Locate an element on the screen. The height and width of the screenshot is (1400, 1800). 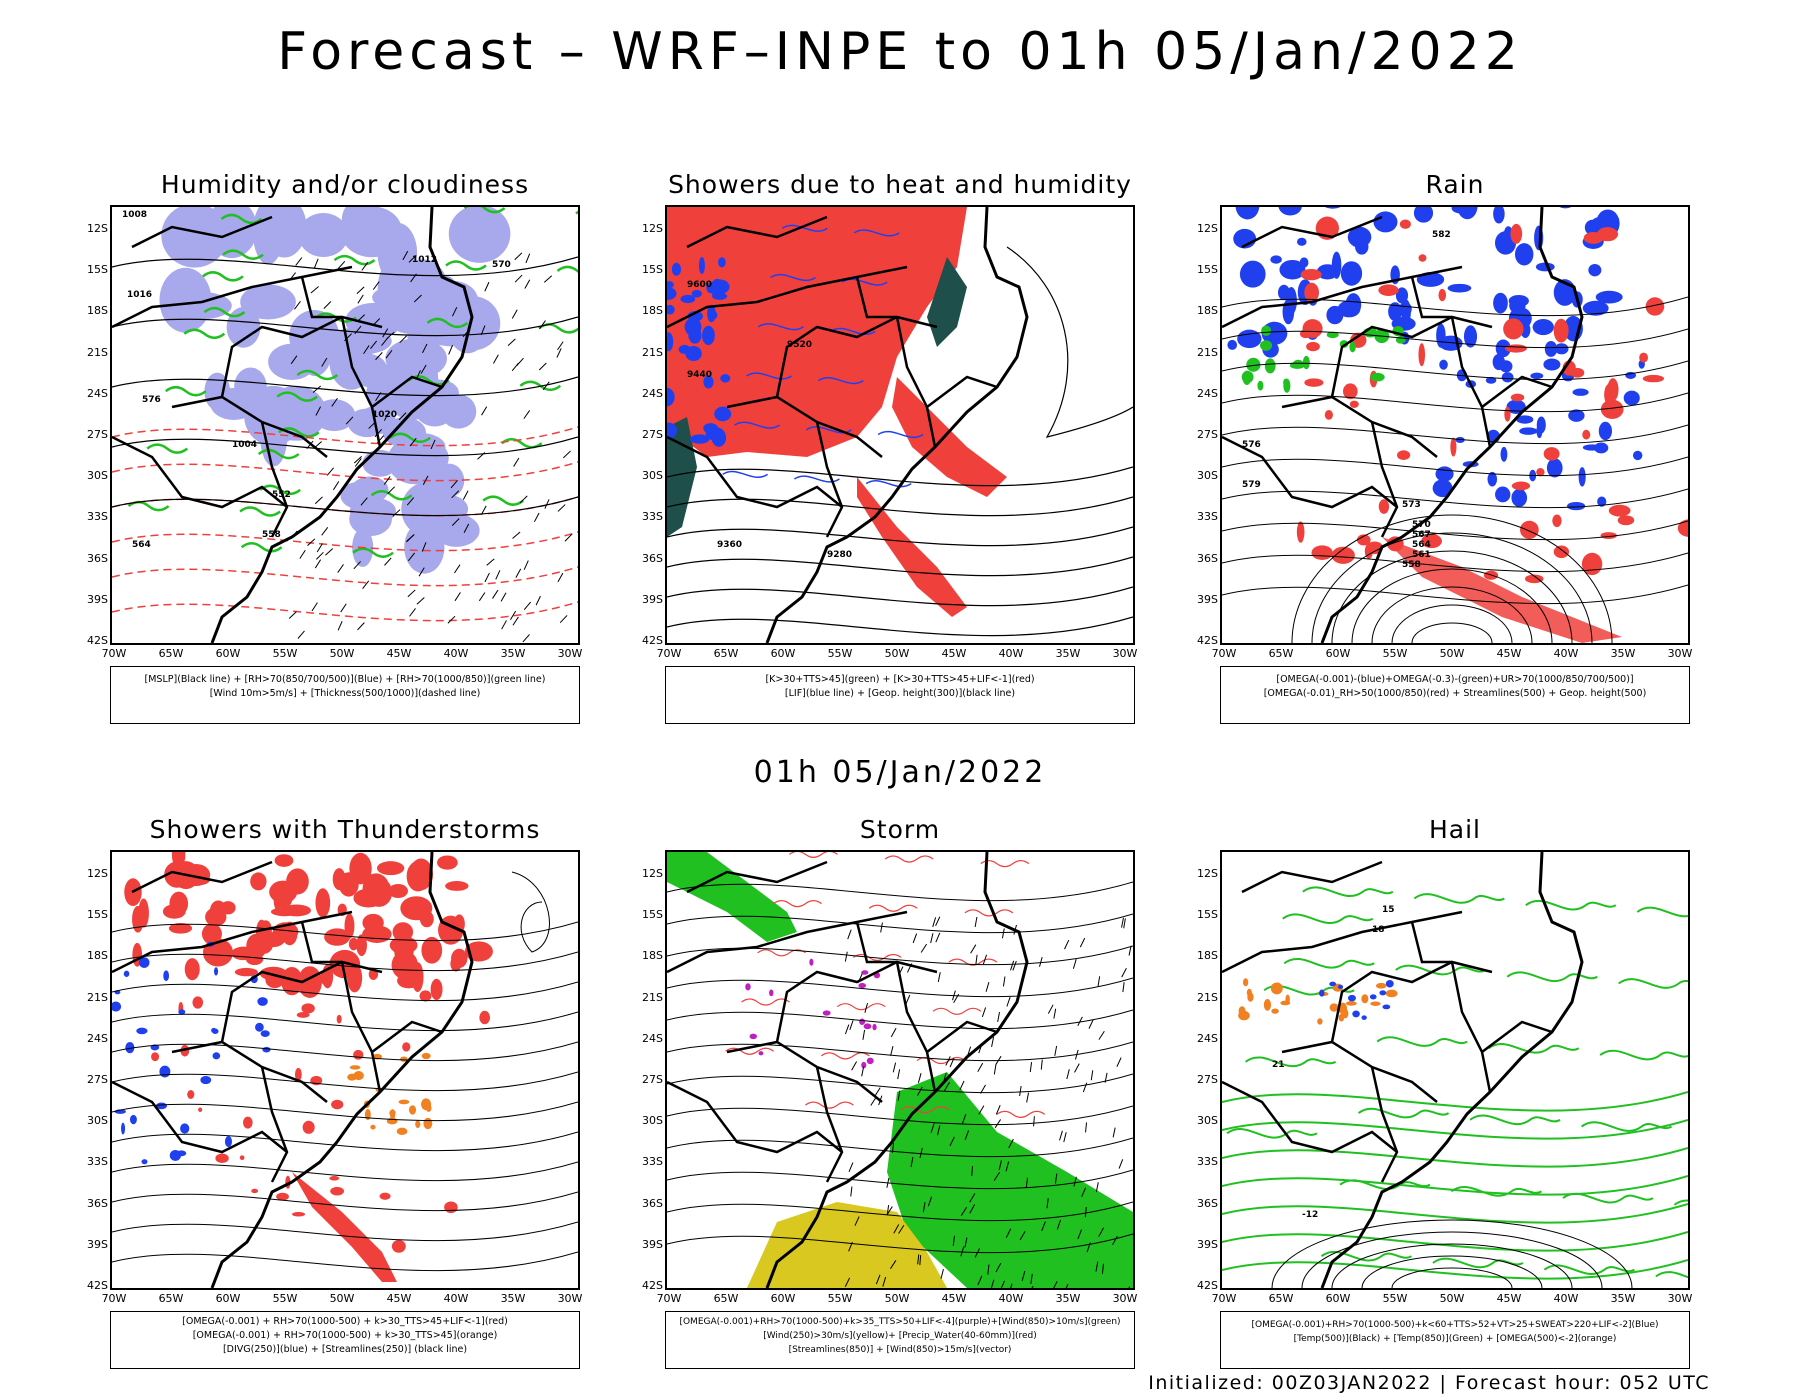
map-canvas is located at coordinates (345, 1070).